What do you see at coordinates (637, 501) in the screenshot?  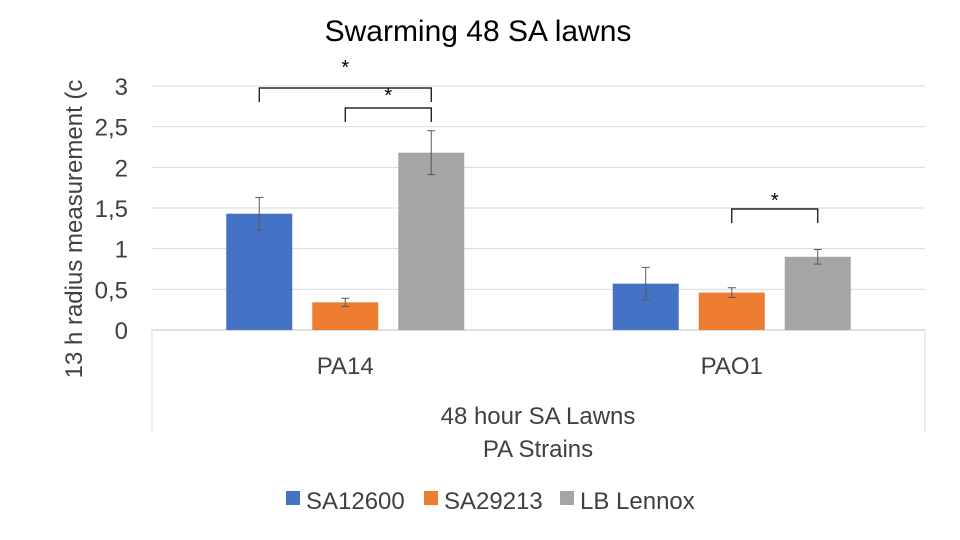 I see `legend-label: LB Lennox` at bounding box center [637, 501].